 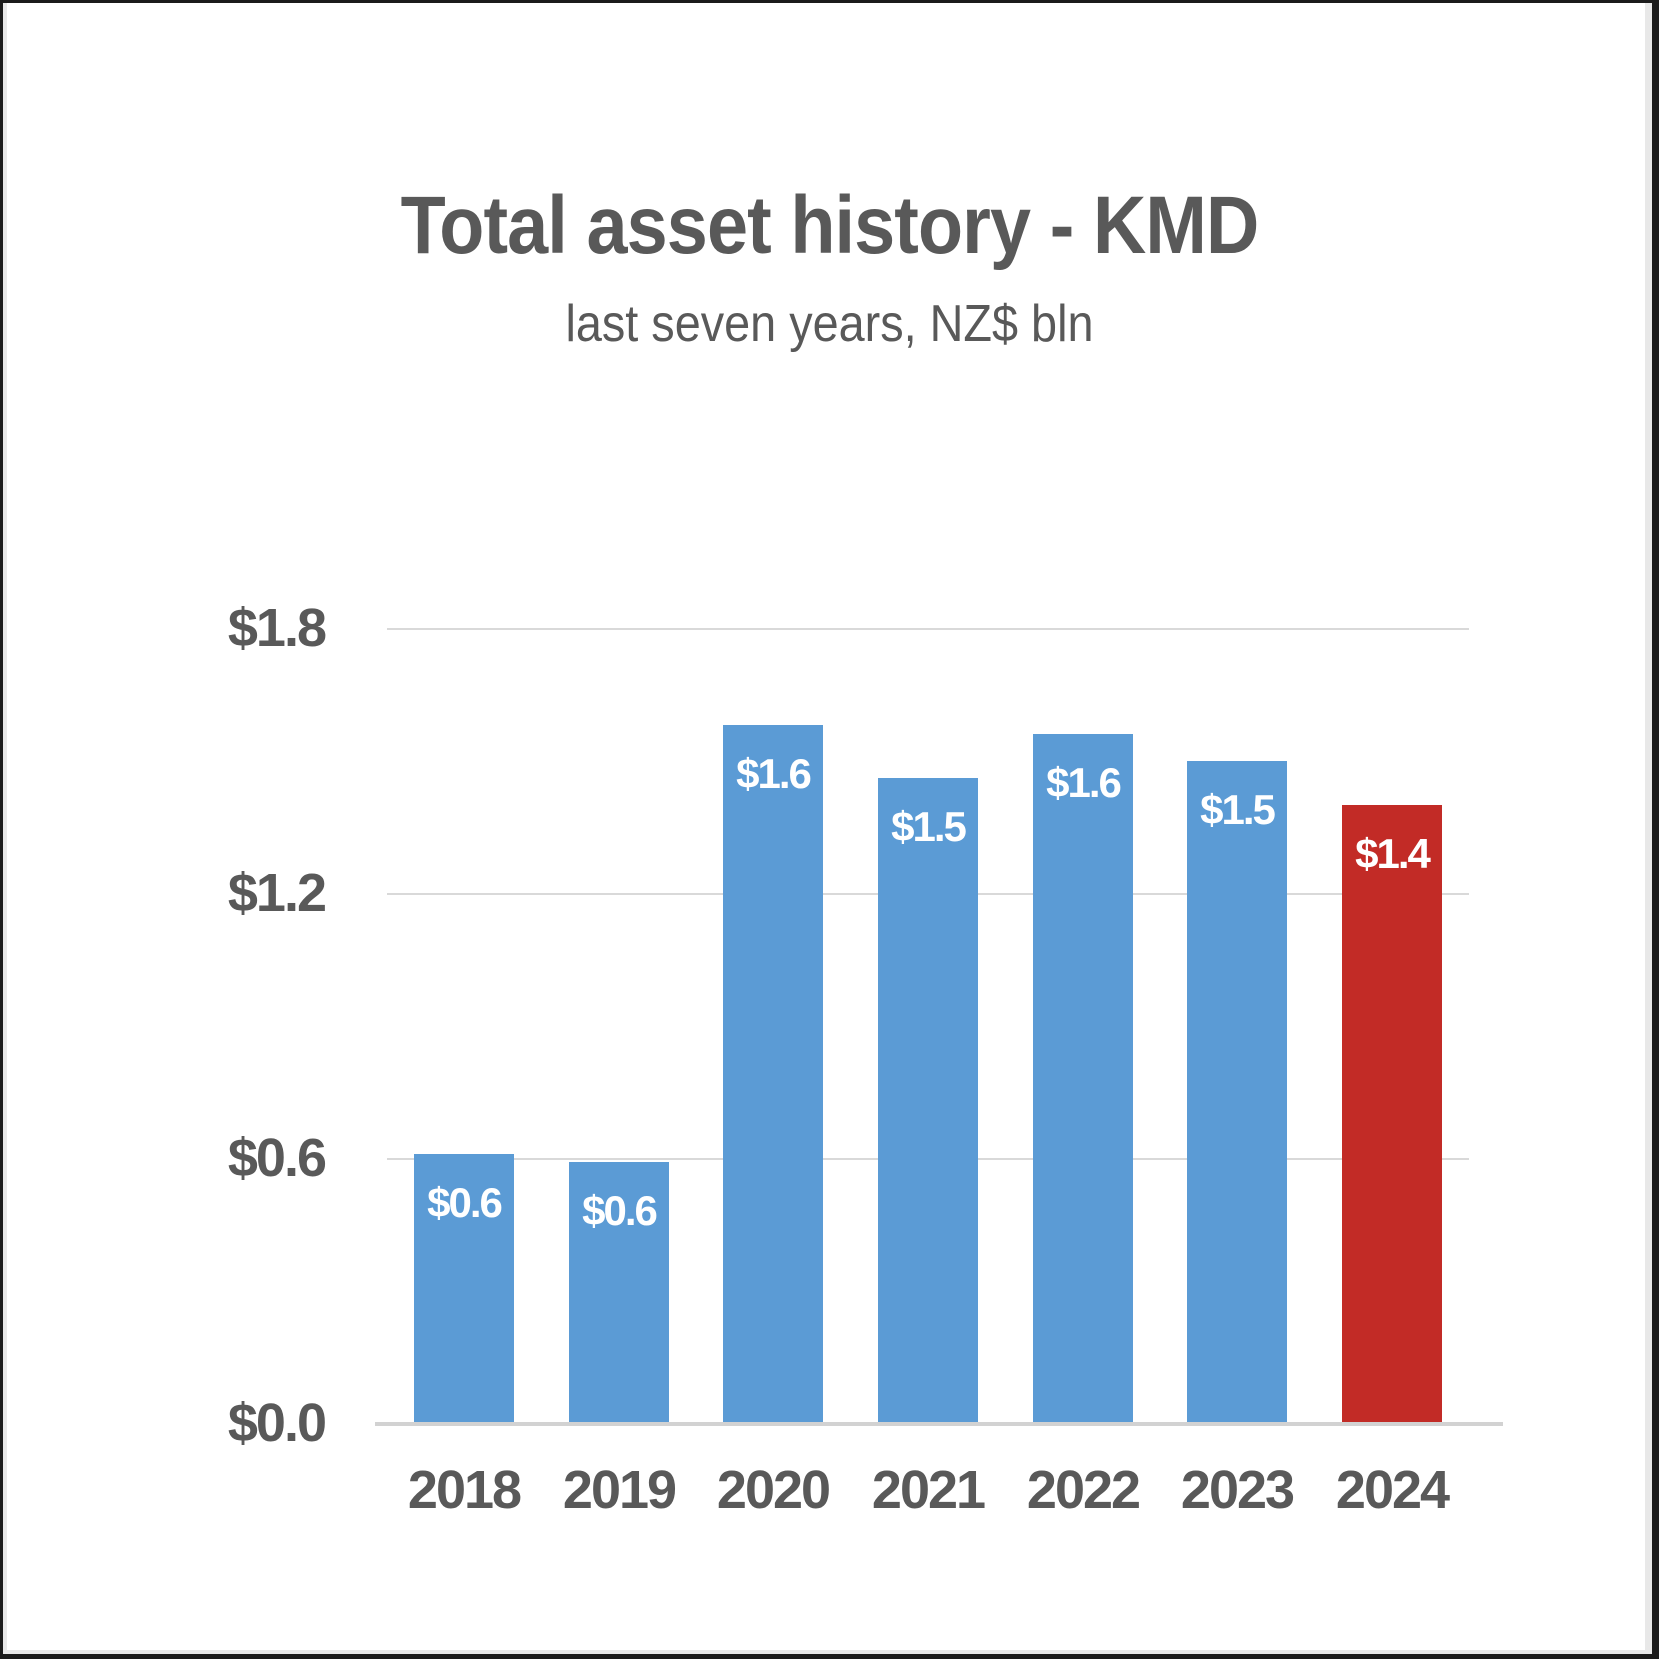 I want to click on x-axis-tick-label: 2021, so click(x=928, y=1490).